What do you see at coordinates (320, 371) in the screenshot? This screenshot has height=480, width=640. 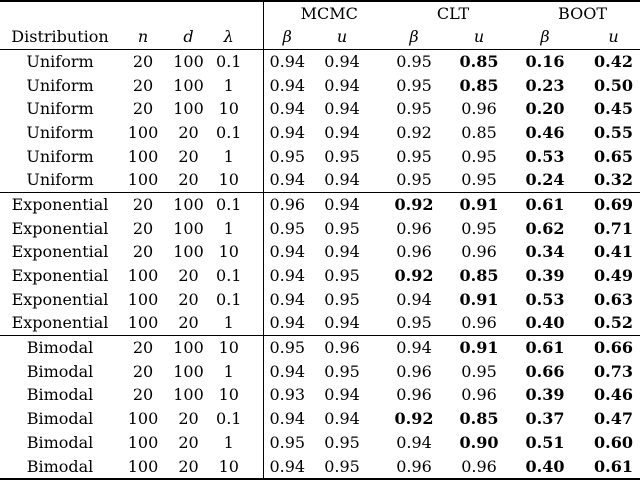 I see `table-row: Bimodal 20 100 1 0.94 0.95 0.96 0.95 0.66 0.73` at bounding box center [320, 371].